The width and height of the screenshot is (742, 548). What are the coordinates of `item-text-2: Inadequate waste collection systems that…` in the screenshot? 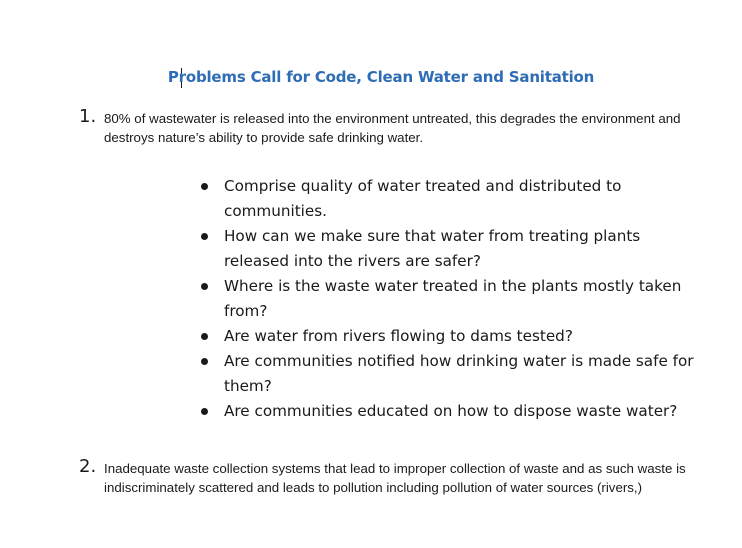 It's located at (395, 478).